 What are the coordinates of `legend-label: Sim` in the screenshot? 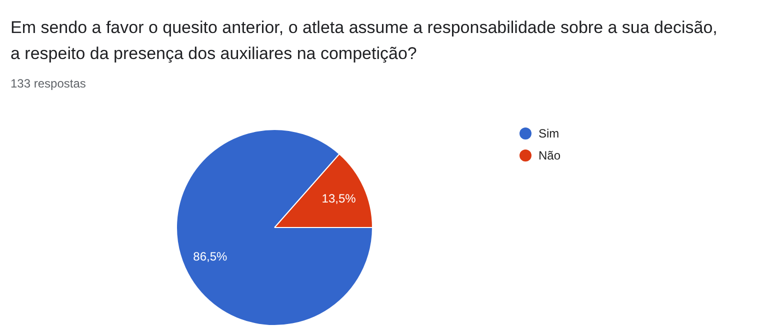 It's located at (549, 133).